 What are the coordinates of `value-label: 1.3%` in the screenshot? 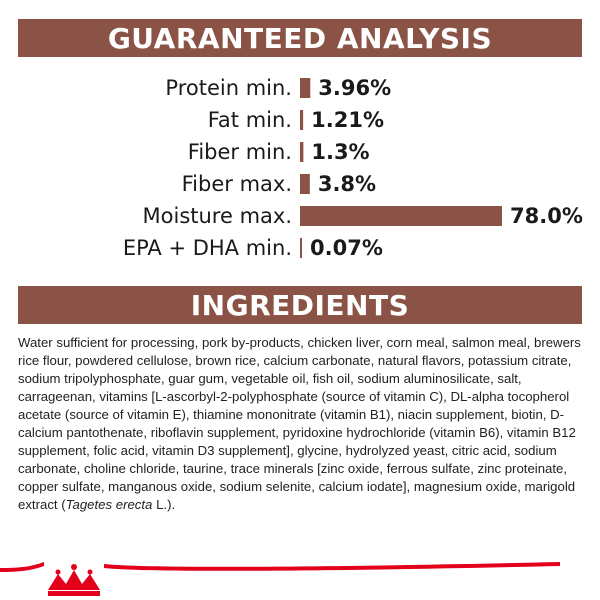 It's located at (340, 152).